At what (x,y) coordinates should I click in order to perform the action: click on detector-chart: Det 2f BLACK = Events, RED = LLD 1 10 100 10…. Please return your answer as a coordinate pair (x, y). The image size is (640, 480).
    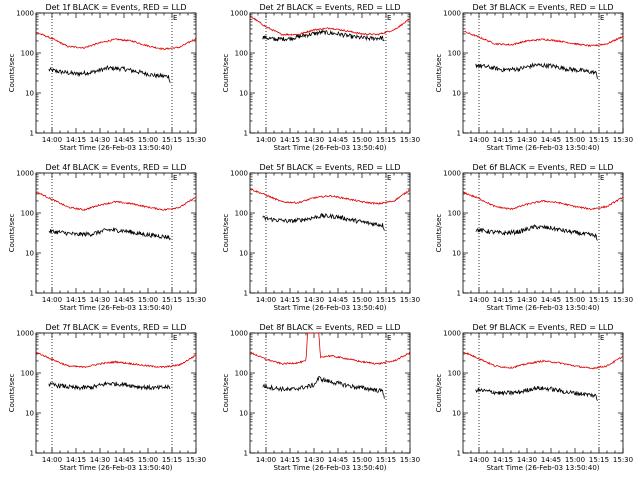
    Looking at the image, I should click on (321, 77).